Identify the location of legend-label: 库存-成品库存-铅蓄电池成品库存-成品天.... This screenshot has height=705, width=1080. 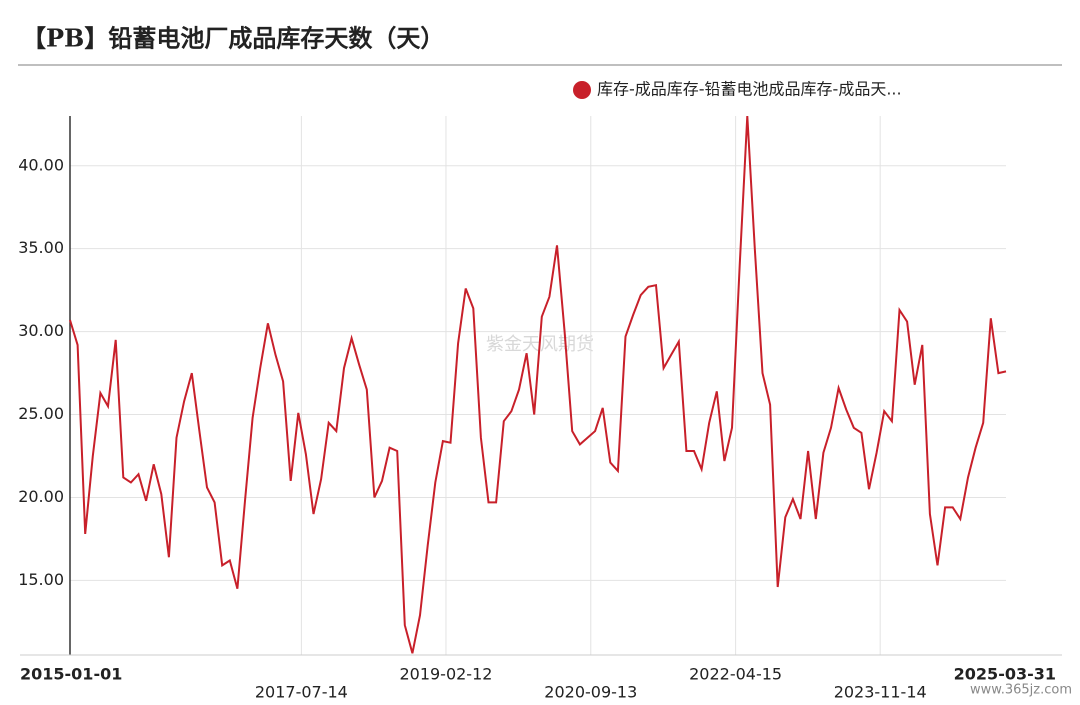
(749, 89).